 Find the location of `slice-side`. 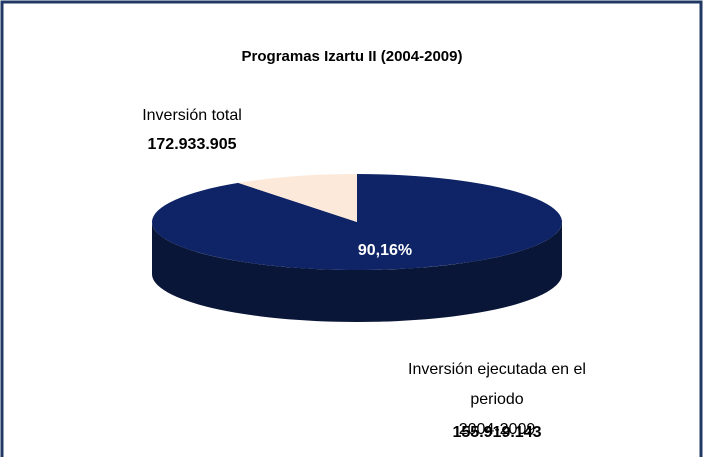

slice-side is located at coordinates (357, 272).